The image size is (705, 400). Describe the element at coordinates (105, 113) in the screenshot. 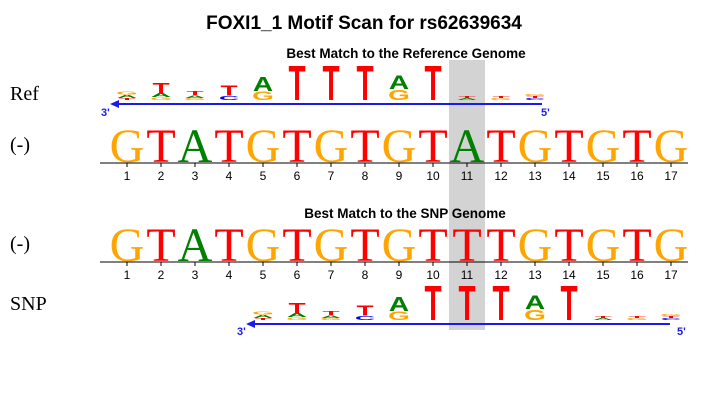

I see `ref-arrow-3prime: 3'` at that location.